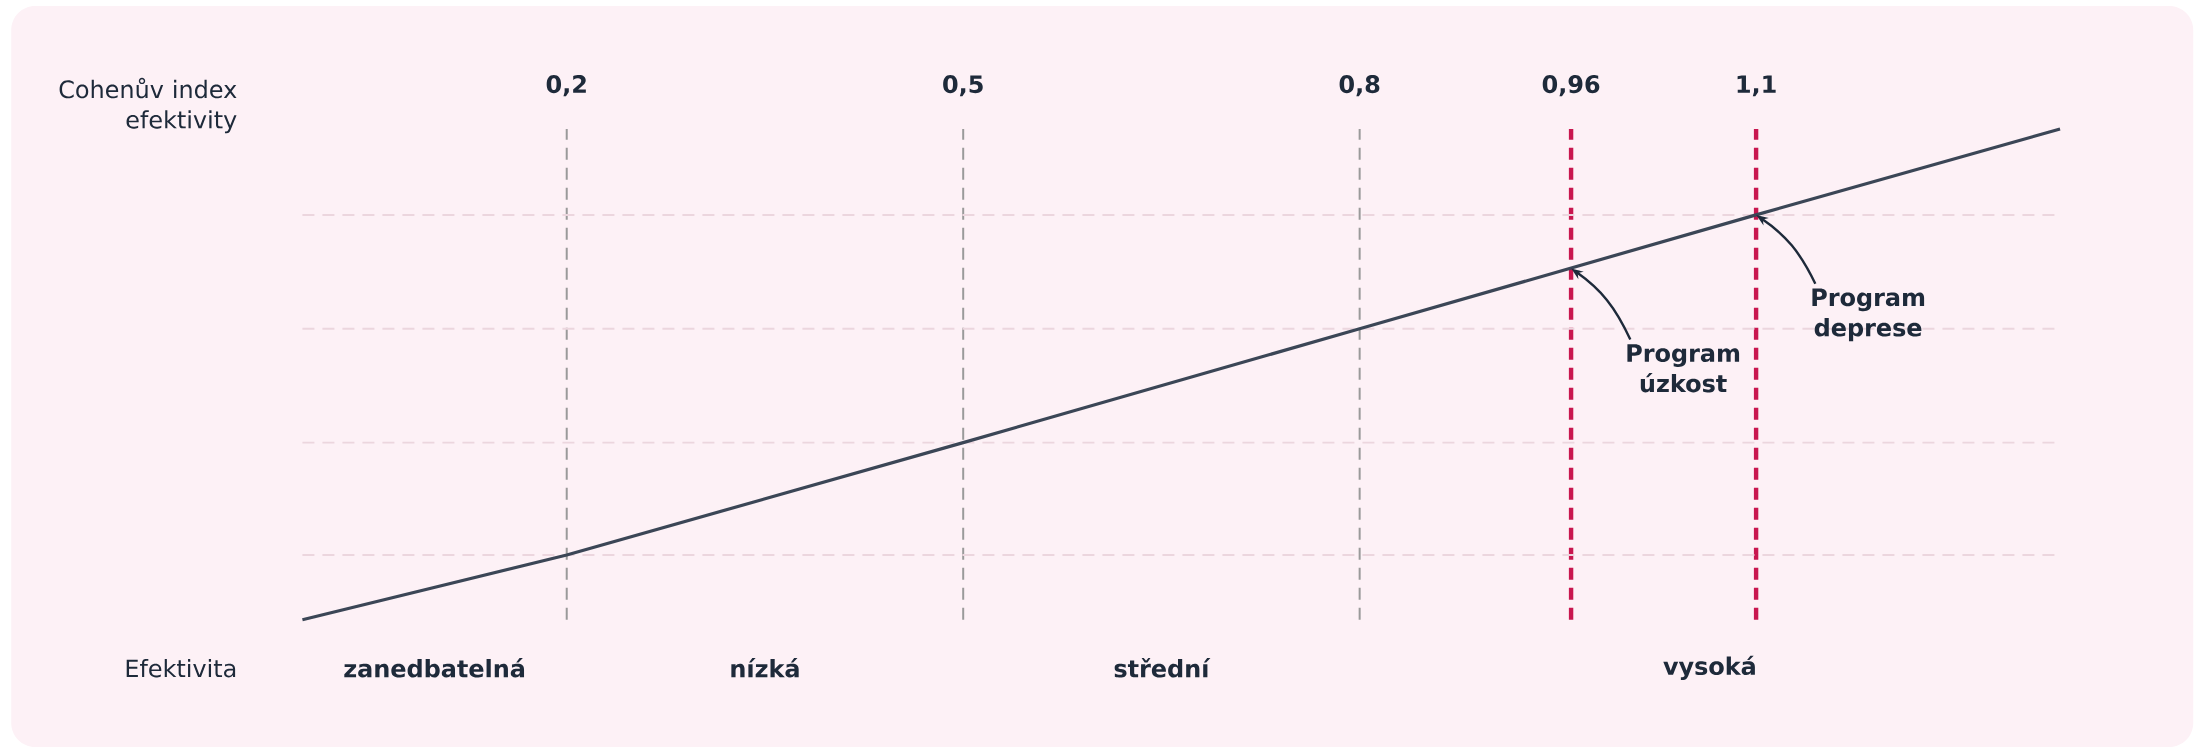 The width and height of the screenshot is (2205, 749). I want to click on x-tick-label: 0,96, so click(1571, 86).